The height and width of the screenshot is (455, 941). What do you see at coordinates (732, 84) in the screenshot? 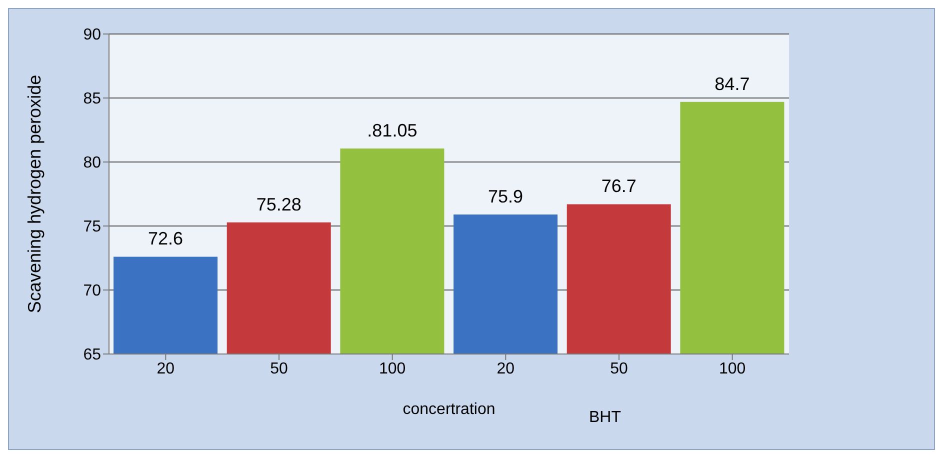
I see `data-label: 84.7` at bounding box center [732, 84].